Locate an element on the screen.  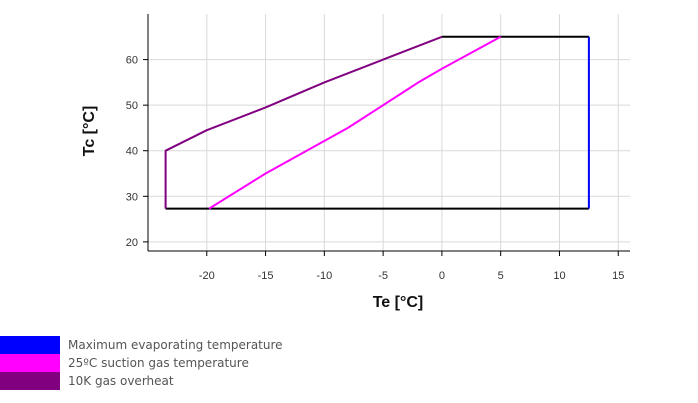
legend-swatch-suction-gas is located at coordinates (30, 363).